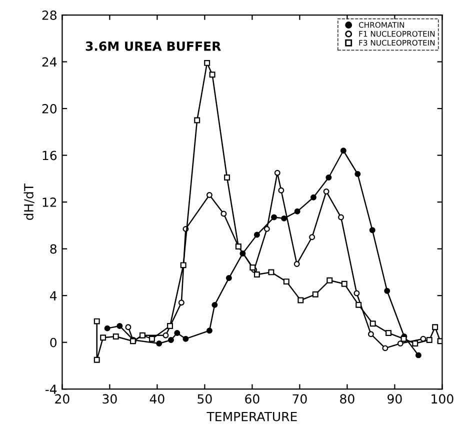 The image size is (454, 429). Describe the element at coordinates (49, 202) in the screenshot. I see `y-tick-label: 12` at that location.